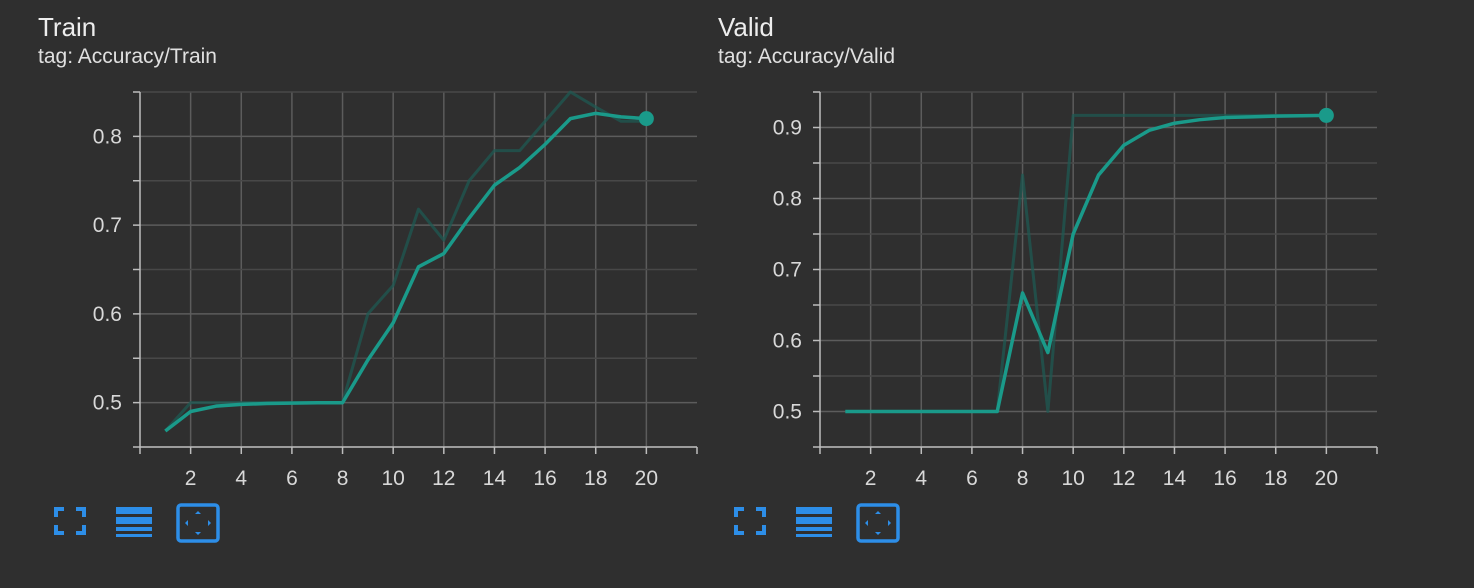 This screenshot has height=588, width=1474. I want to click on chart-tag: tag: Accuracy/Valid, so click(807, 56).